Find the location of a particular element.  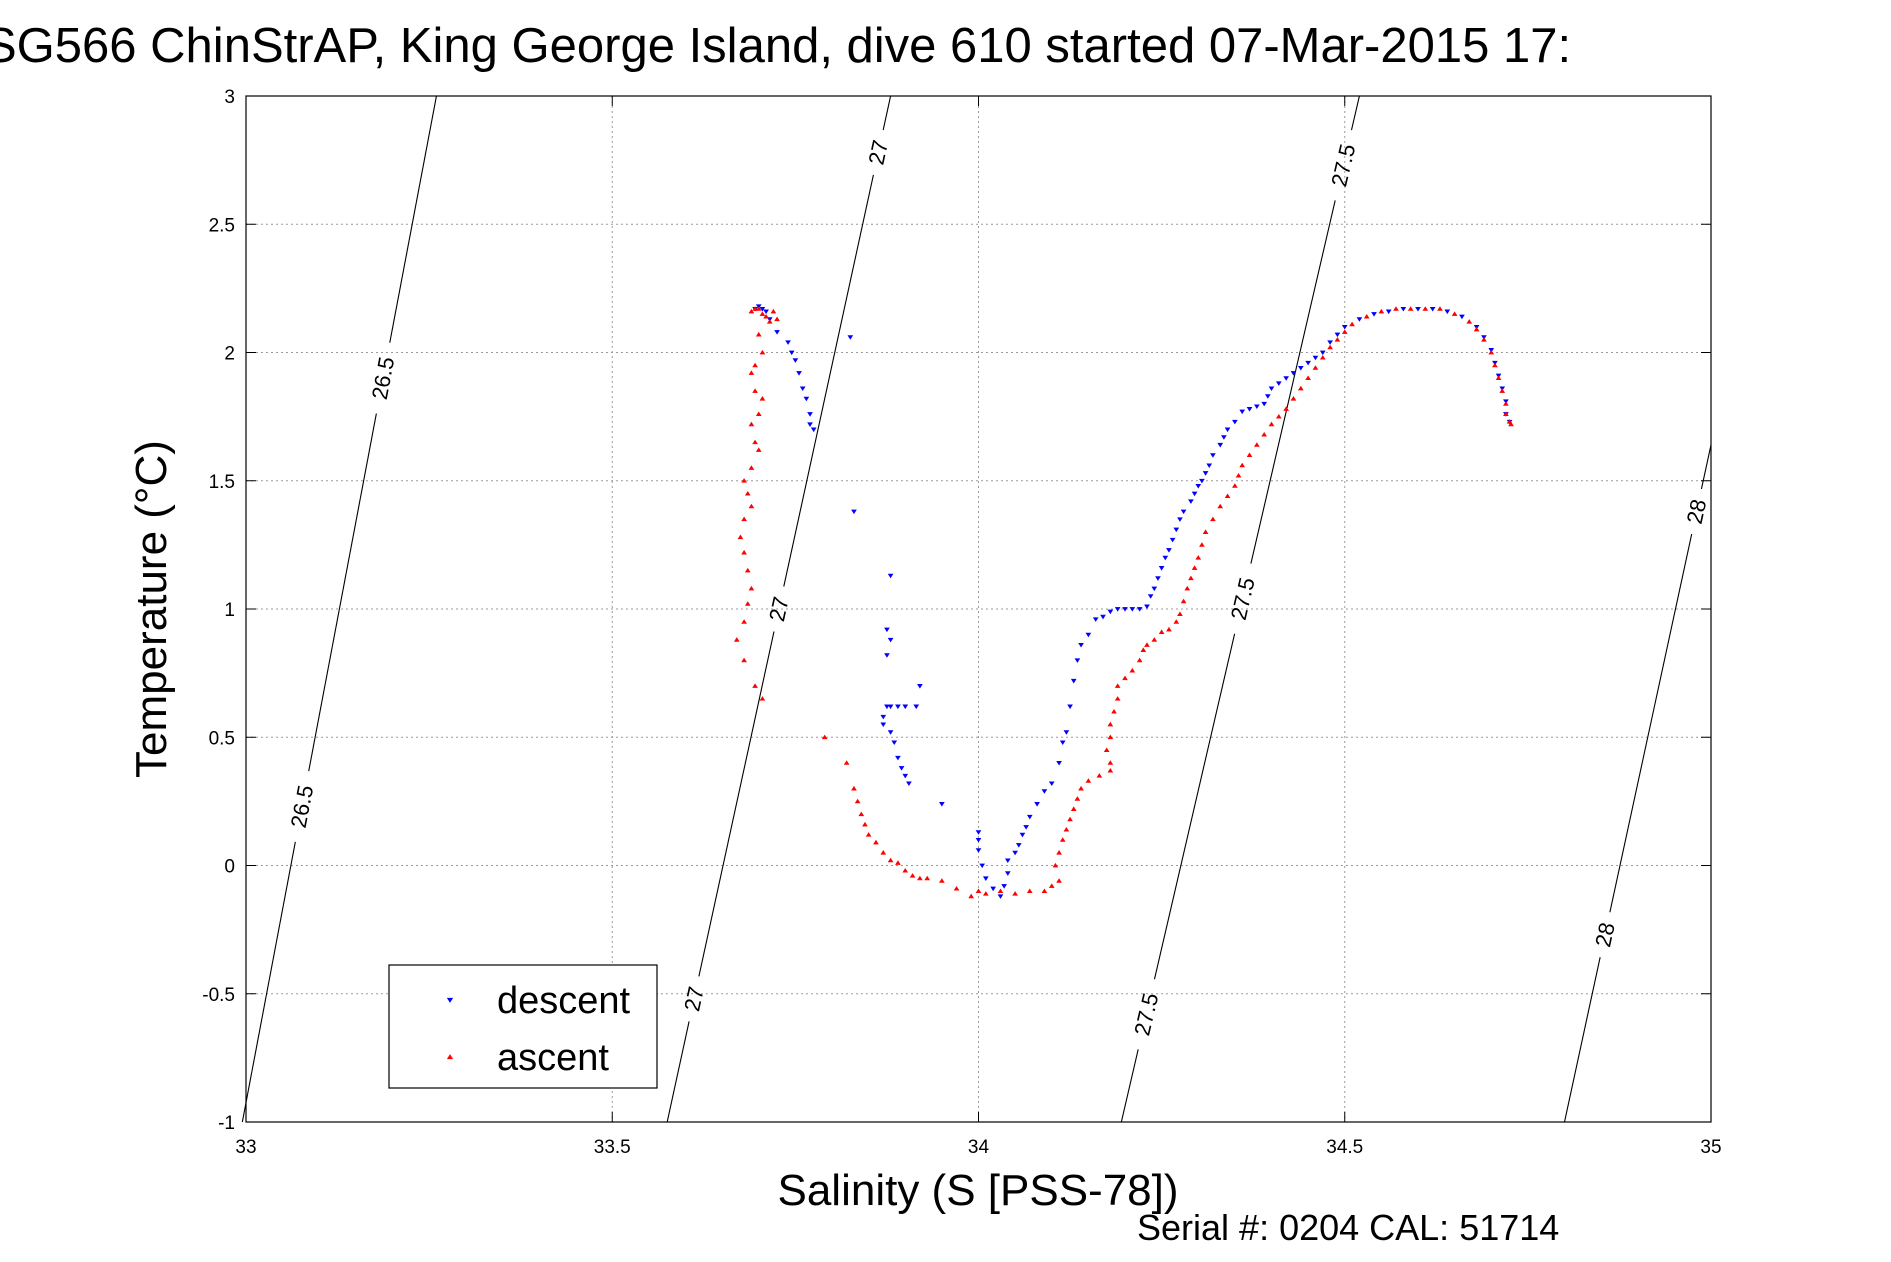

legend-box is located at coordinates (523, 1026).